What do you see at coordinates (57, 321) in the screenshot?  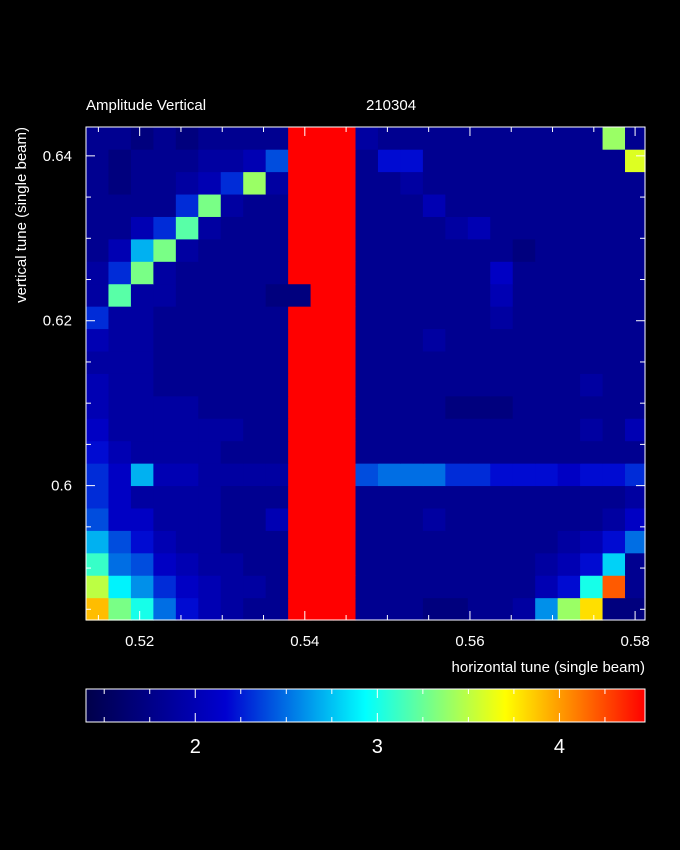 I see `y-tick-label: 0.62` at bounding box center [57, 321].